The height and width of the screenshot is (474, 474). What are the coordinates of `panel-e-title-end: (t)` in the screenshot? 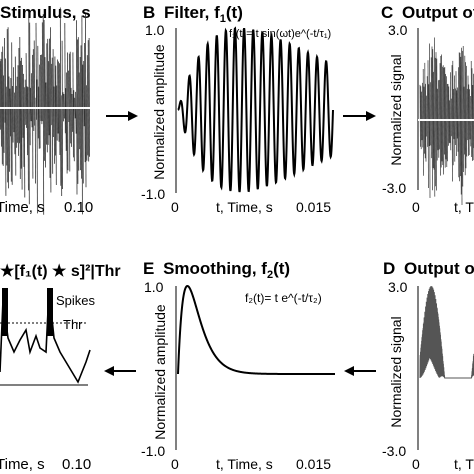 It's located at (281, 268).